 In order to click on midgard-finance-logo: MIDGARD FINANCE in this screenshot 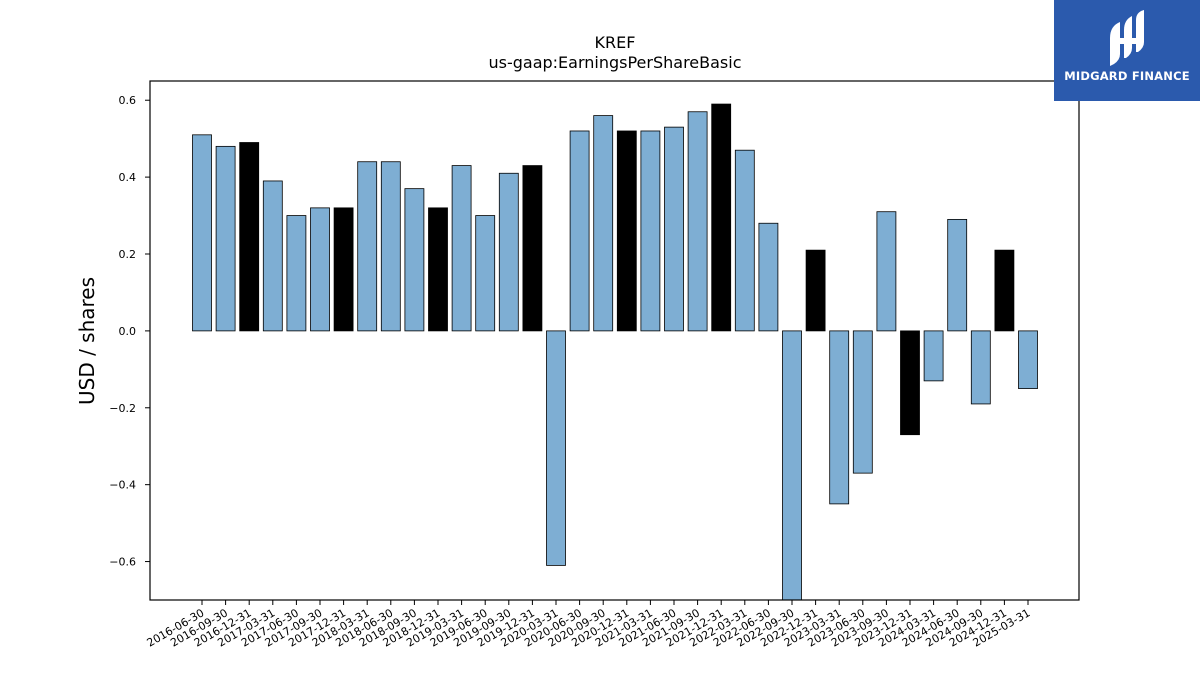, I will do `click(1127, 50)`.